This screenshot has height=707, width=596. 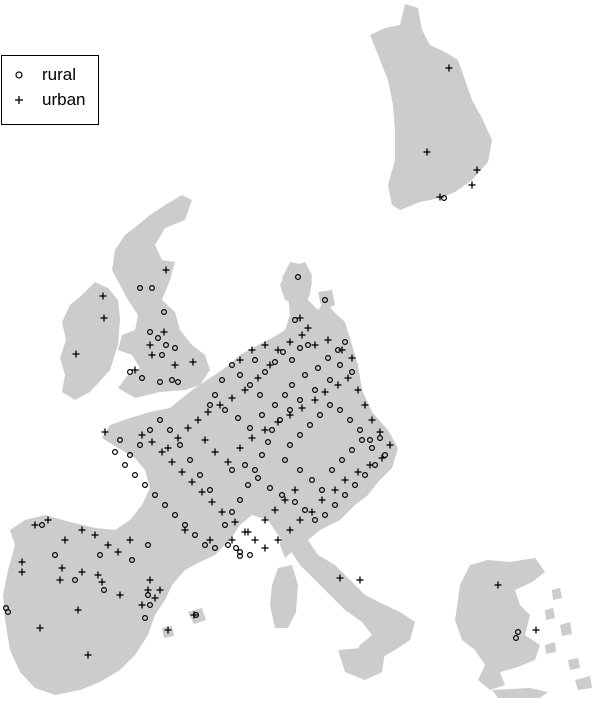 What do you see at coordinates (19, 100) in the screenshot?
I see `plus-icon` at bounding box center [19, 100].